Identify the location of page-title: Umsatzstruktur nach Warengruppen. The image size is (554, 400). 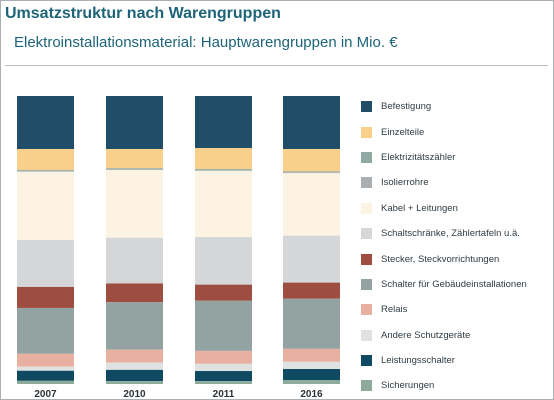
(143, 13).